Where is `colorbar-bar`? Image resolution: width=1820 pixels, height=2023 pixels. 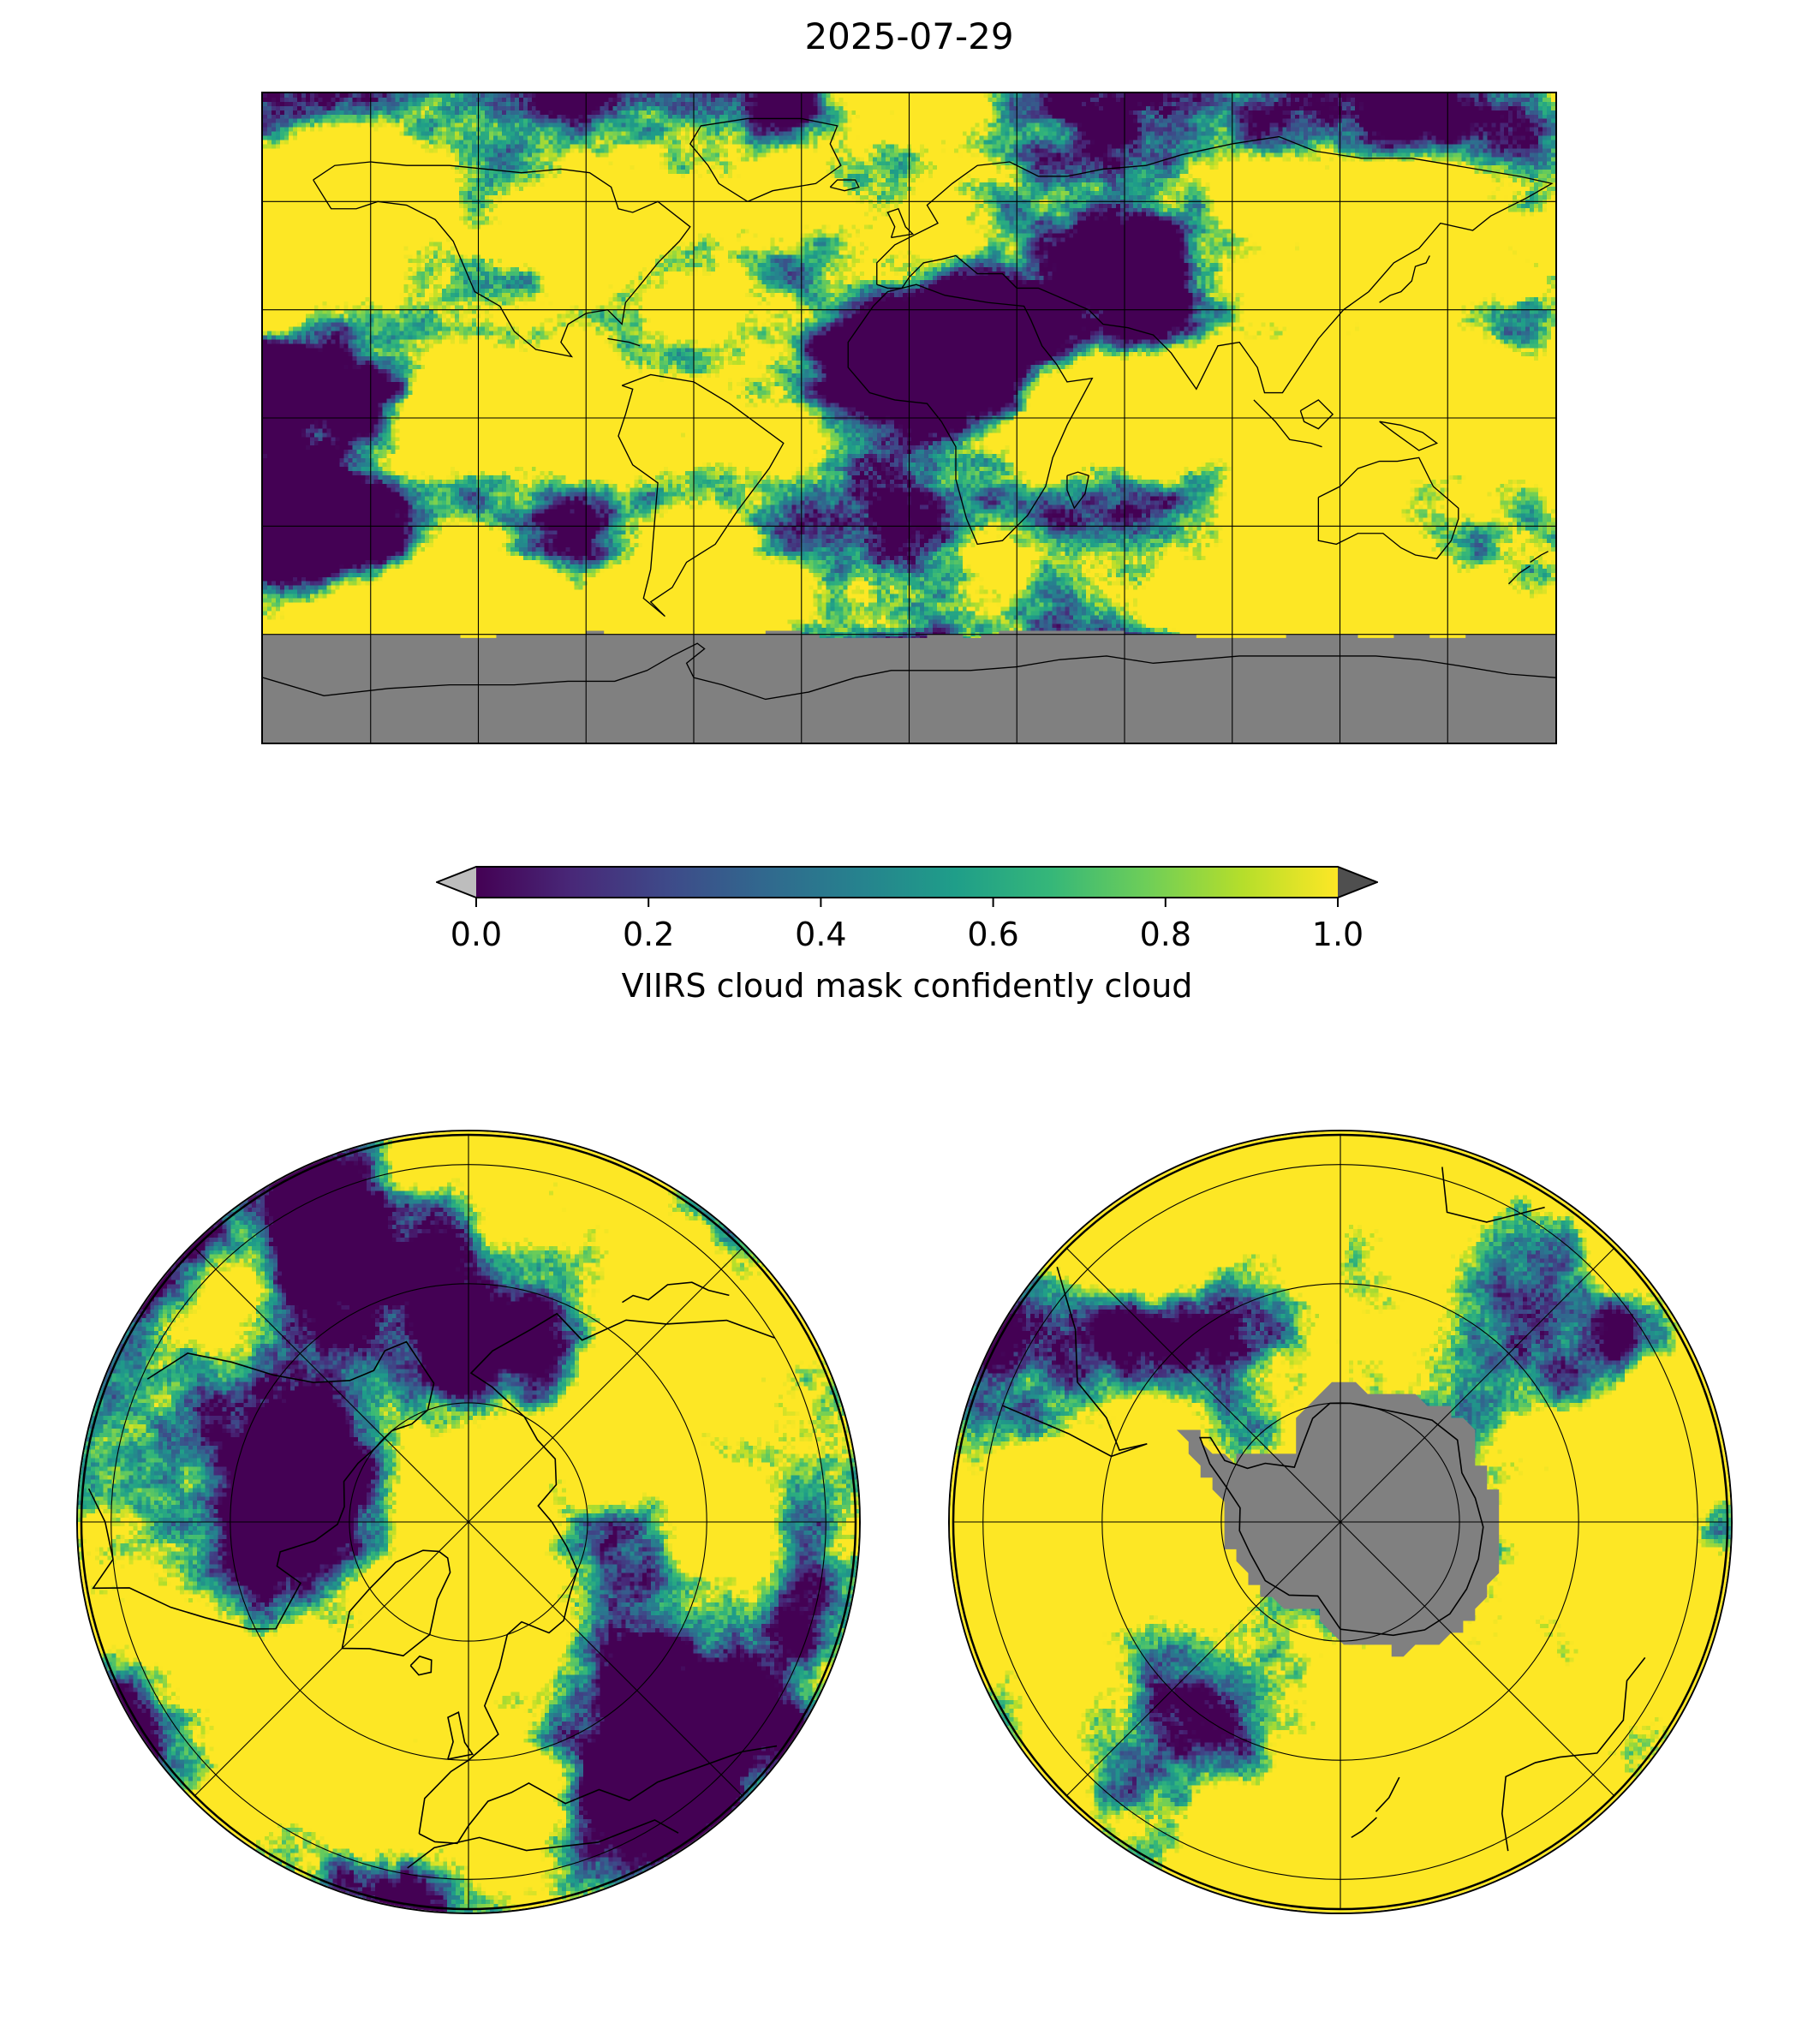 colorbar-bar is located at coordinates (907, 886).